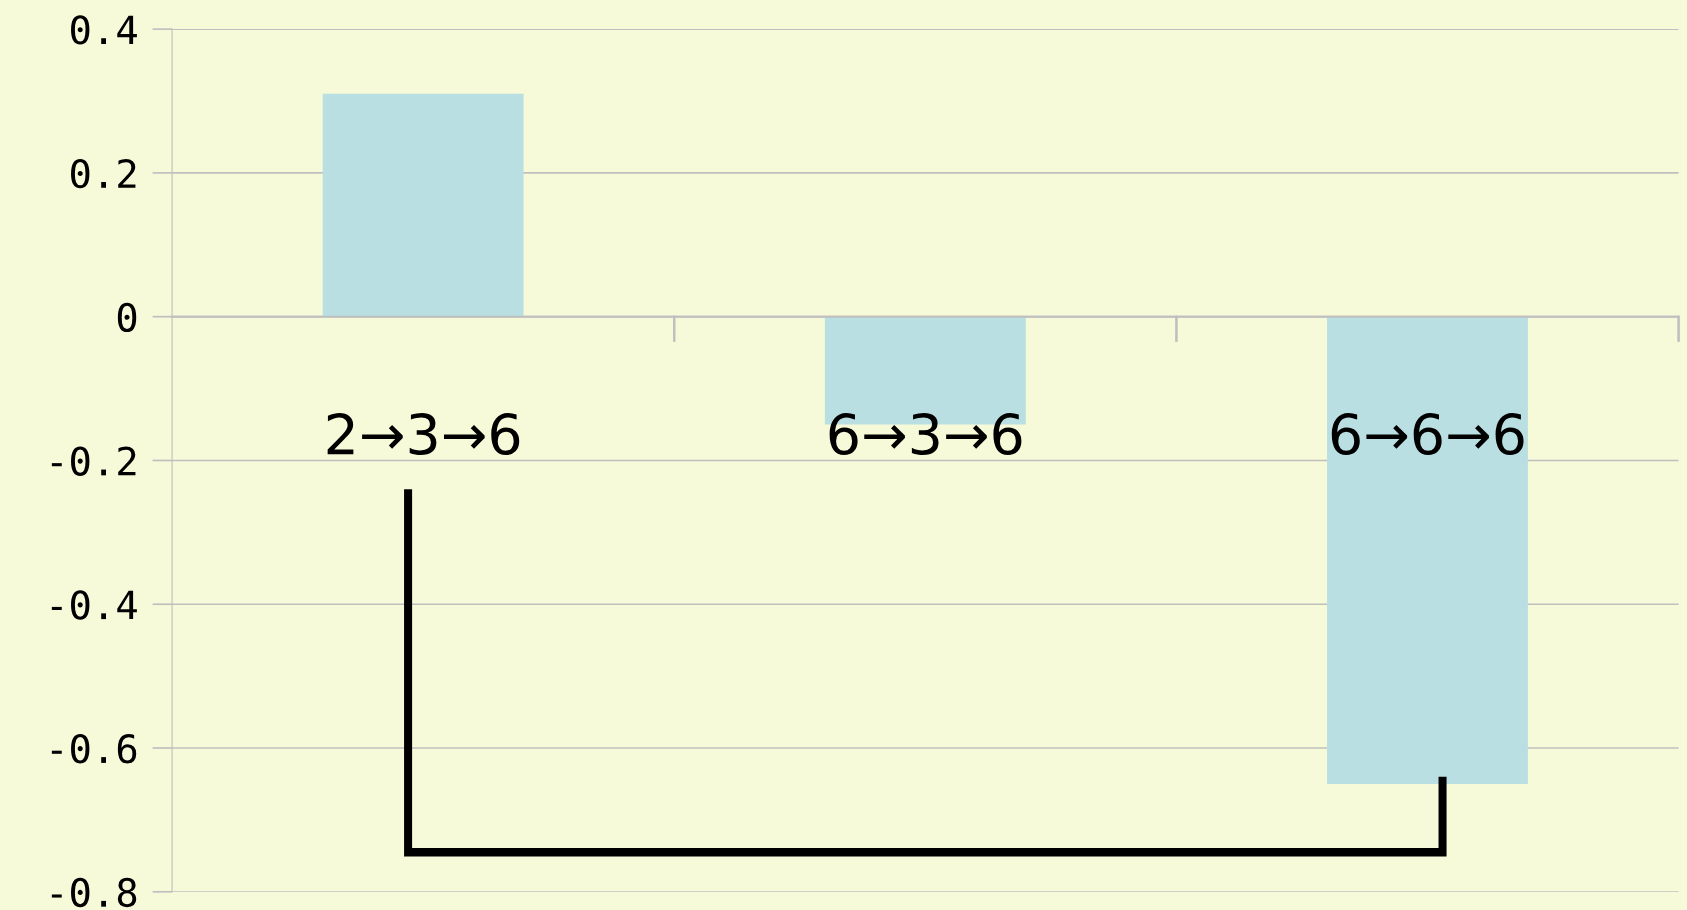 The height and width of the screenshot is (910, 1687). What do you see at coordinates (94, 749) in the screenshot?
I see `y-tick-label: -0.6` at bounding box center [94, 749].